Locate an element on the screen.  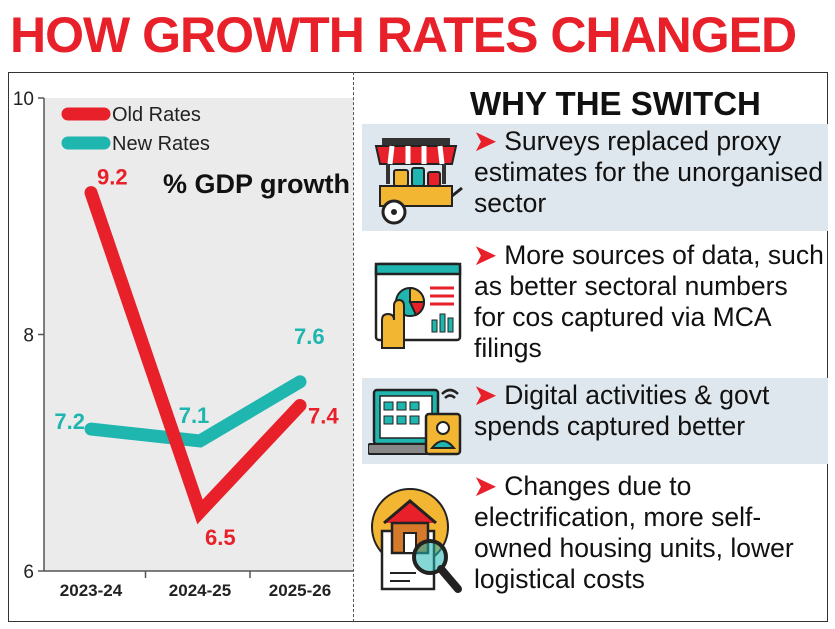
x-tick-label: 2023-24 is located at coordinates (91, 590).